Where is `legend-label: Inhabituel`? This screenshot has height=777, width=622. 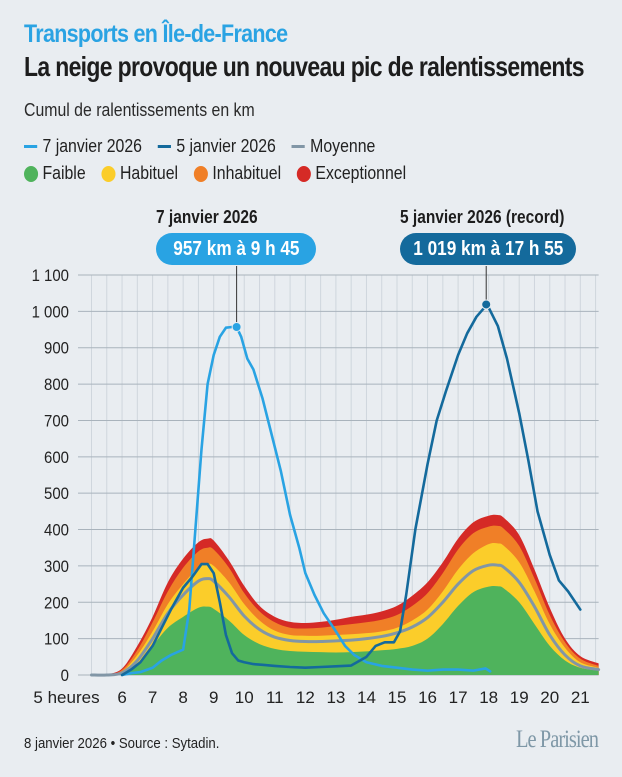 legend-label: Inhabituel is located at coordinates (247, 173).